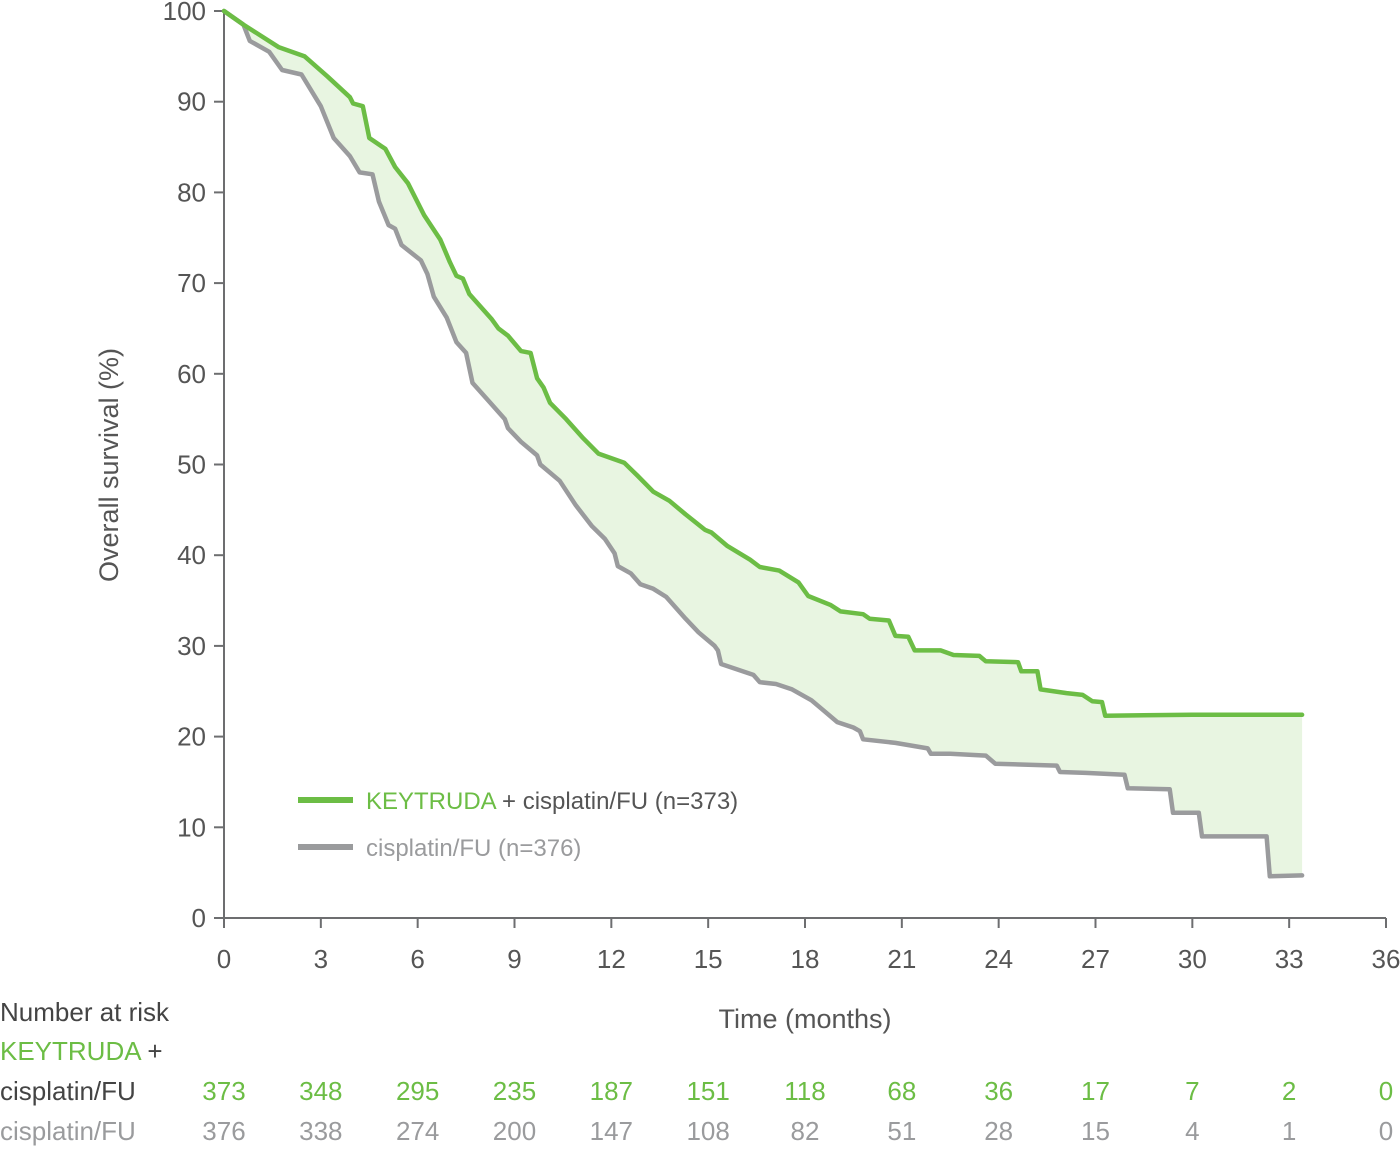  I want to click on risk-value-cisplatin: 82, so click(805, 1131).